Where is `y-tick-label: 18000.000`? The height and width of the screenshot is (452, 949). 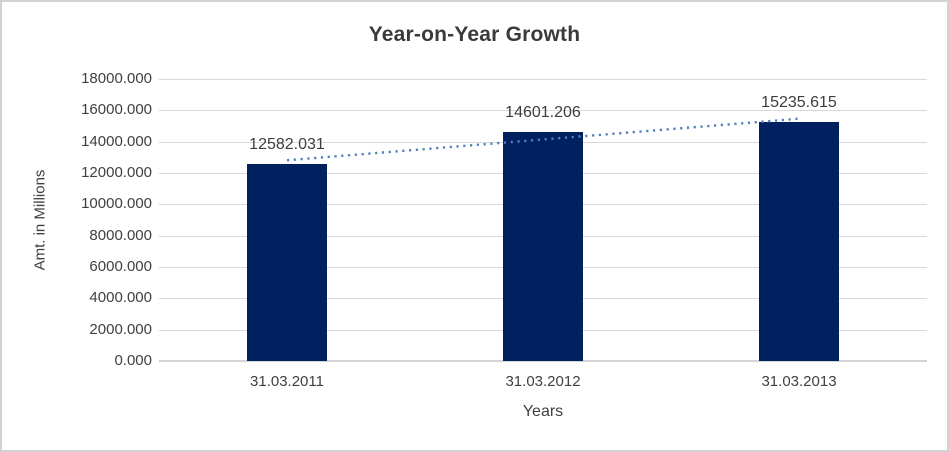 y-tick-label: 18000.000 is located at coordinates (116, 78).